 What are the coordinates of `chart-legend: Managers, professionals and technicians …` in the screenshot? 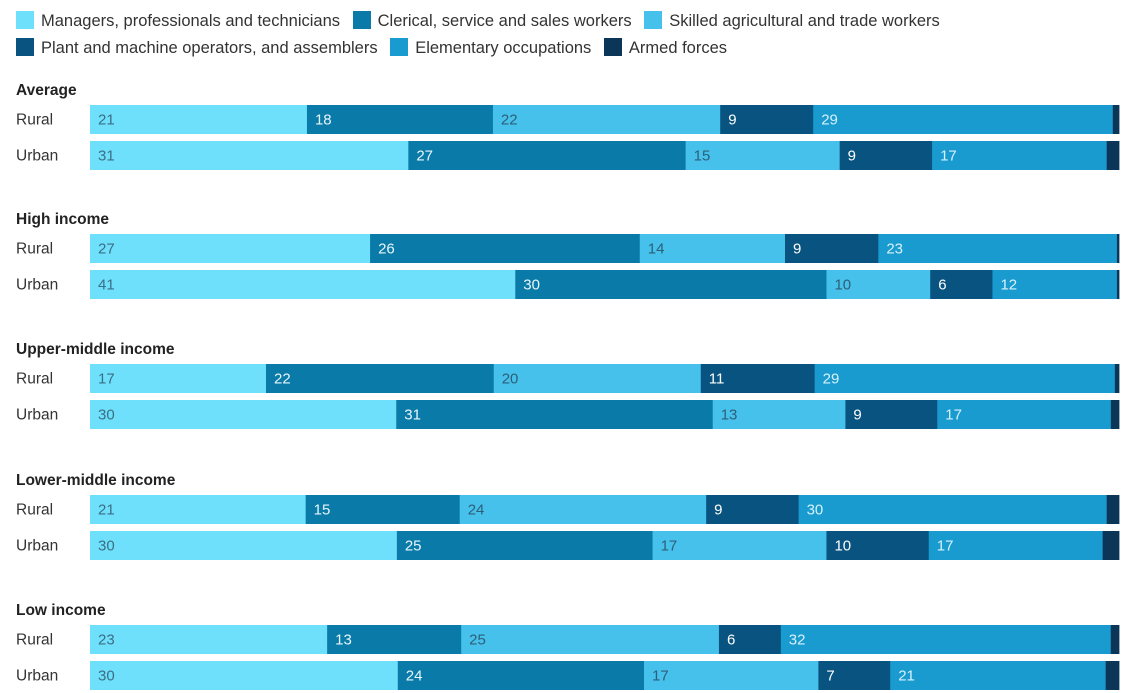 It's located at (571, 35).